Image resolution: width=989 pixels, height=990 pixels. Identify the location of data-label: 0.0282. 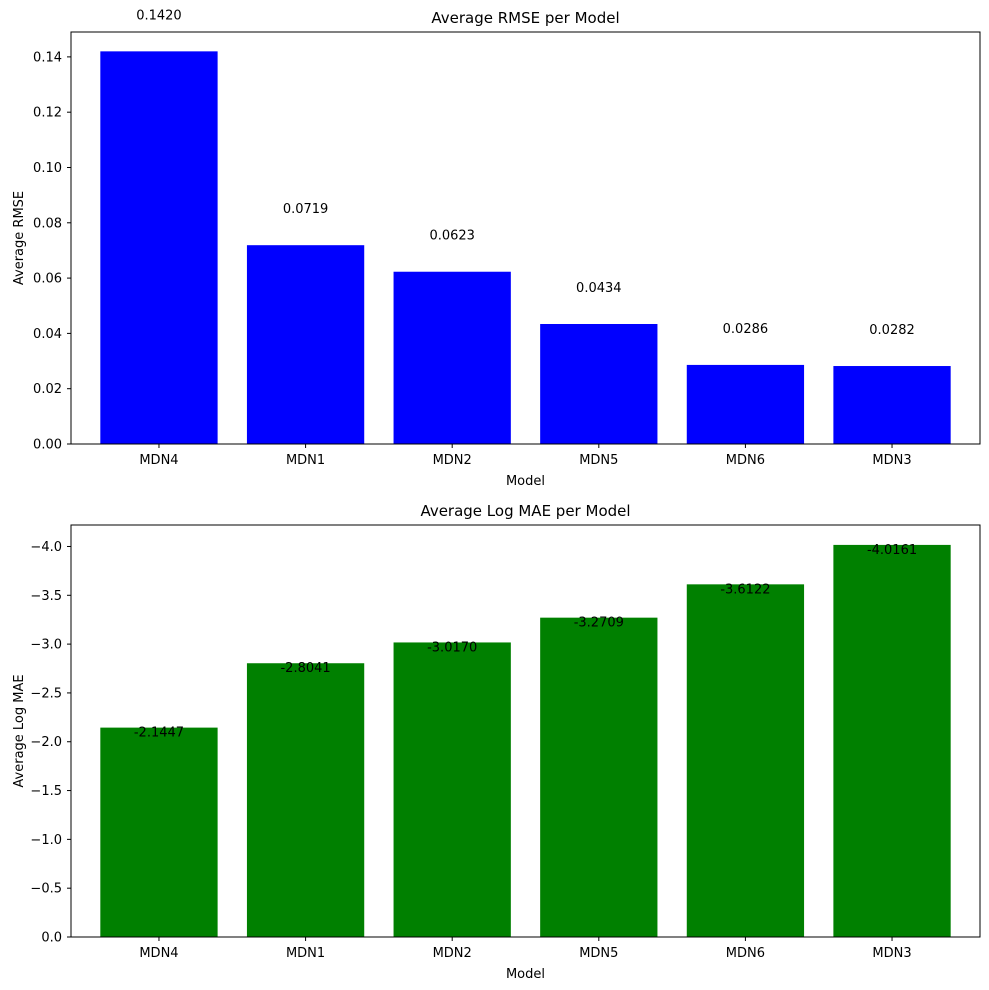
(892, 330).